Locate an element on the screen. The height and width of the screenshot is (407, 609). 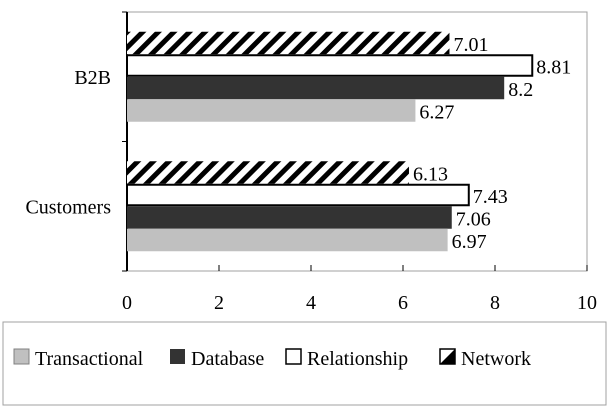
data-label: 7.01 is located at coordinates (470, 45).